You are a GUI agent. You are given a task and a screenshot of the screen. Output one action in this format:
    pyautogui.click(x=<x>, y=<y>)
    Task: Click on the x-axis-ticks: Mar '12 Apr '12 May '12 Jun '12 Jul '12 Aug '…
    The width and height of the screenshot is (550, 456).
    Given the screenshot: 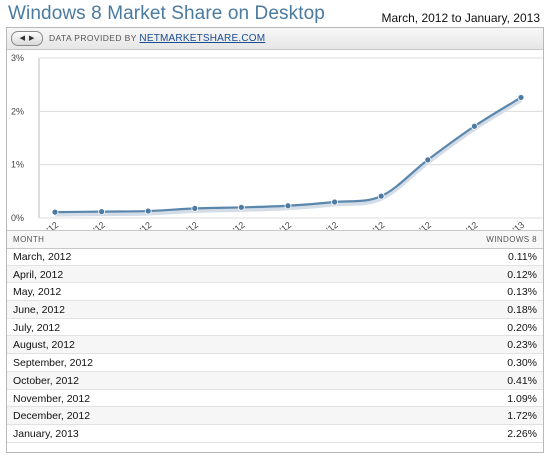 What is the action you would take?
    pyautogui.click(x=279, y=225)
    